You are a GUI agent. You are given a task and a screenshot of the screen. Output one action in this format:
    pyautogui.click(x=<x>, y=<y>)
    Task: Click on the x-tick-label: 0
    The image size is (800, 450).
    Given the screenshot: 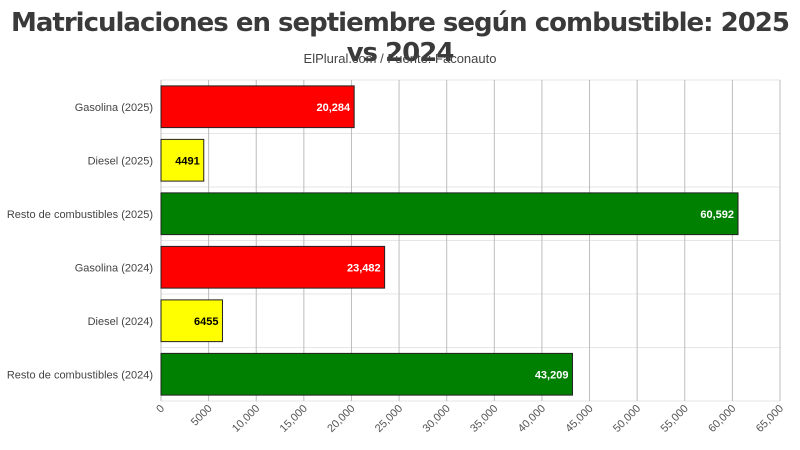 What is the action you would take?
    pyautogui.click(x=160, y=409)
    